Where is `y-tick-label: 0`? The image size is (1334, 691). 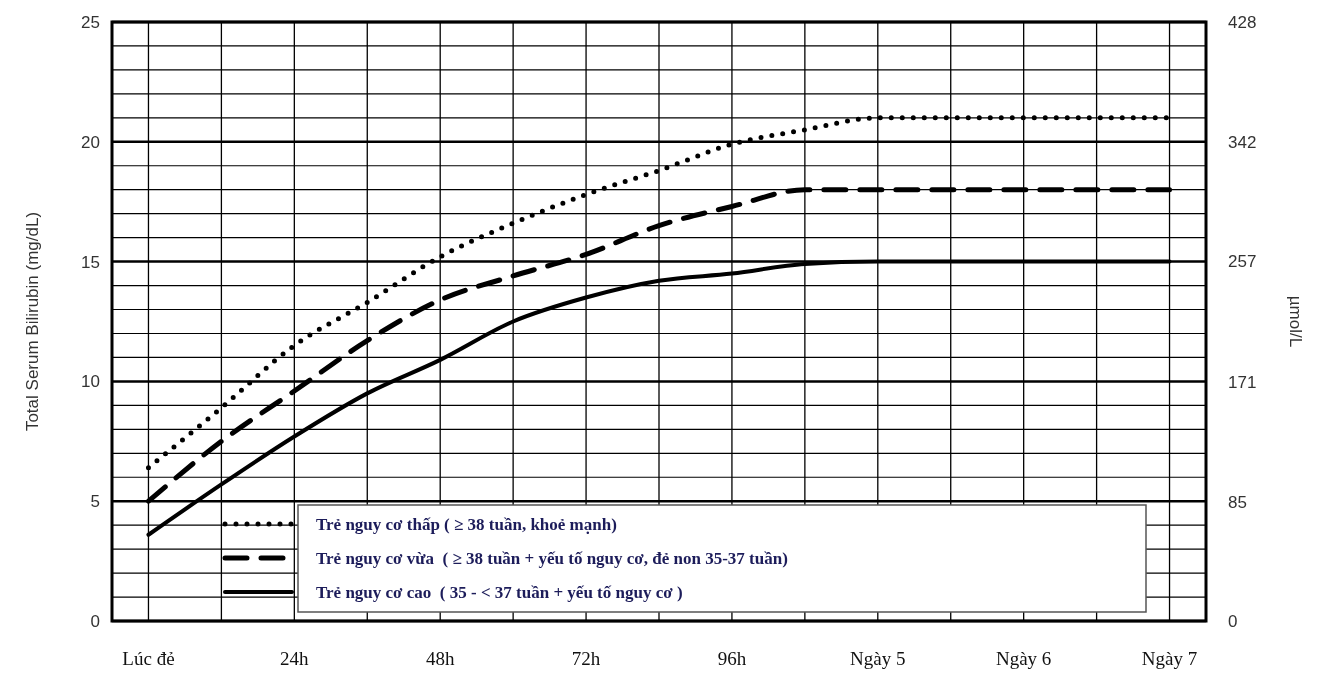
y-tick-label: 0 is located at coordinates (95, 621).